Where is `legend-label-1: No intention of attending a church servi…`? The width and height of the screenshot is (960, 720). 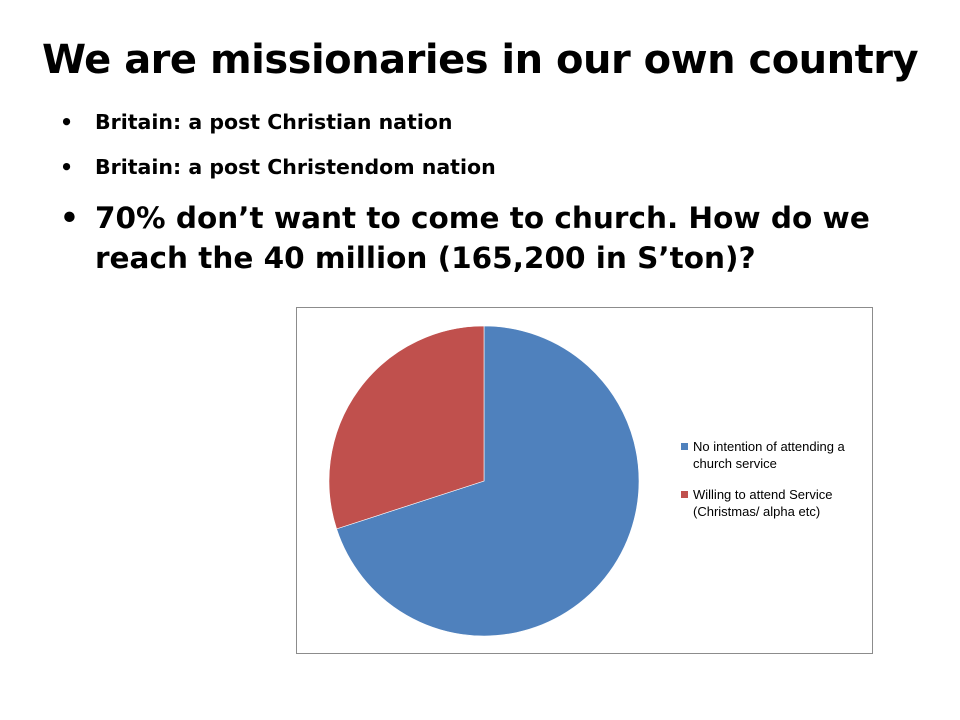 legend-label-1: No intention of attending a church servi… is located at coordinates (769, 455).